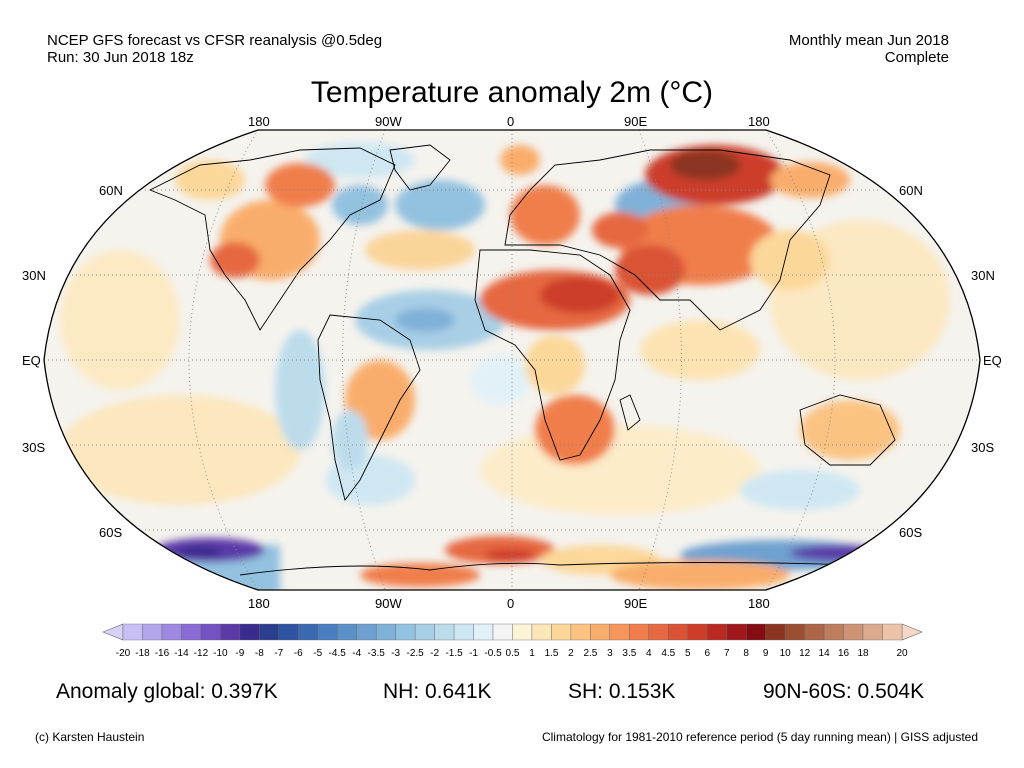  Describe the element at coordinates (911, 532) in the screenshot. I see `lat-label-right-60s: 60S` at that location.